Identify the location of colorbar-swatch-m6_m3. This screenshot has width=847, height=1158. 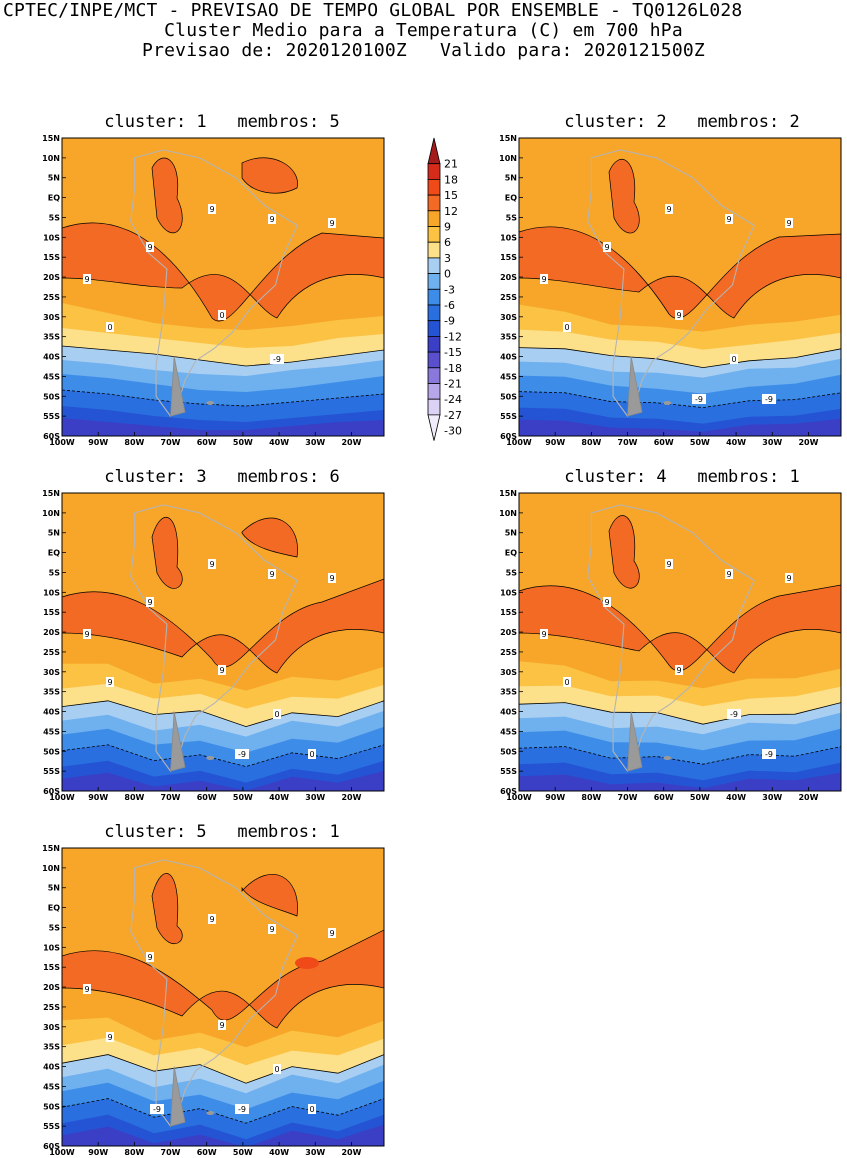
(434, 281).